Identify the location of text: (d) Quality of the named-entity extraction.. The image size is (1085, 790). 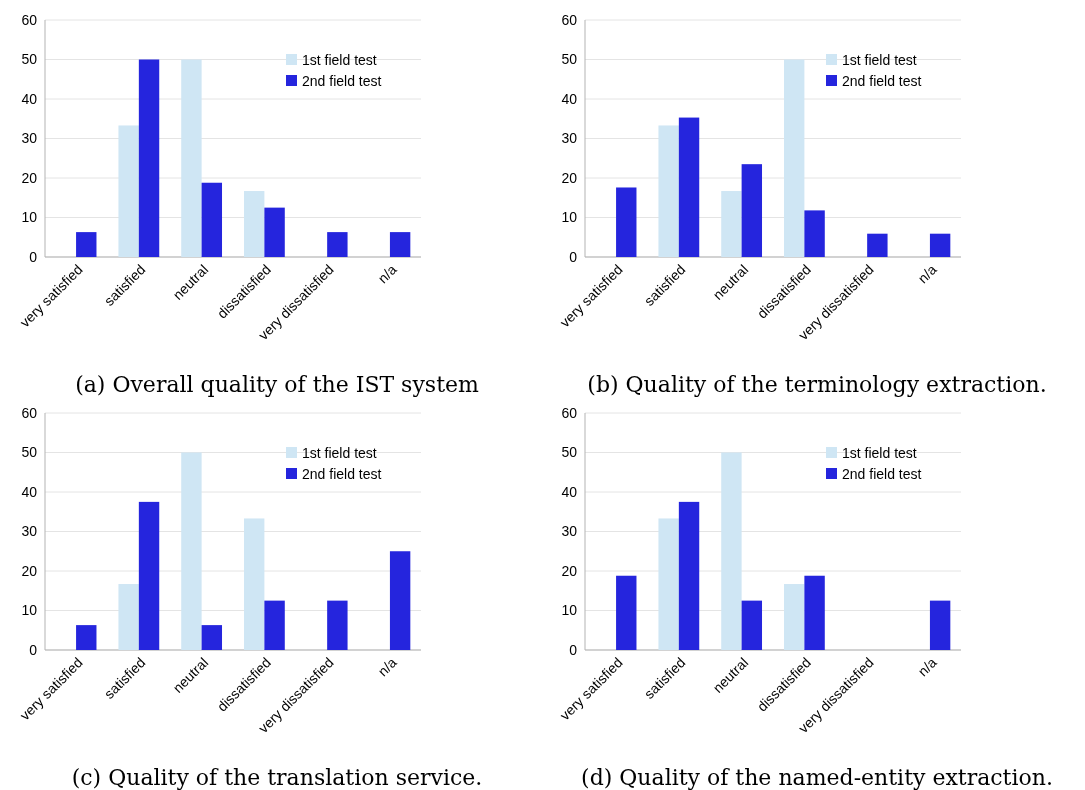
(817, 777).